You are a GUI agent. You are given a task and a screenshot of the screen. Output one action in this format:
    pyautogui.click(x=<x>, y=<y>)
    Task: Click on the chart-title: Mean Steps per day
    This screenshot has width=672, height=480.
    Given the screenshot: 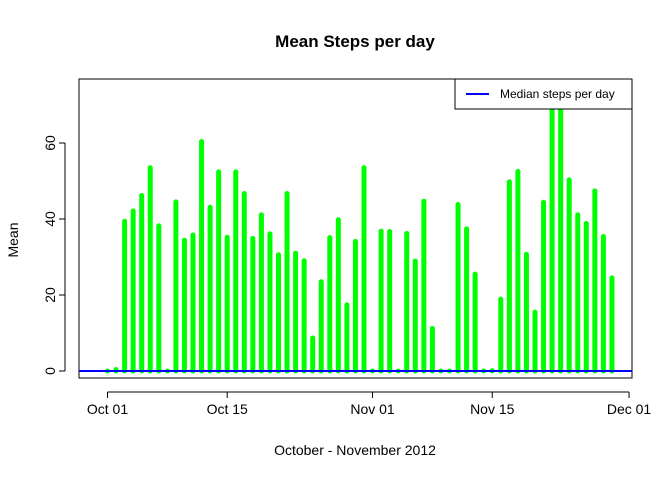 What is the action you would take?
    pyautogui.click(x=355, y=41)
    